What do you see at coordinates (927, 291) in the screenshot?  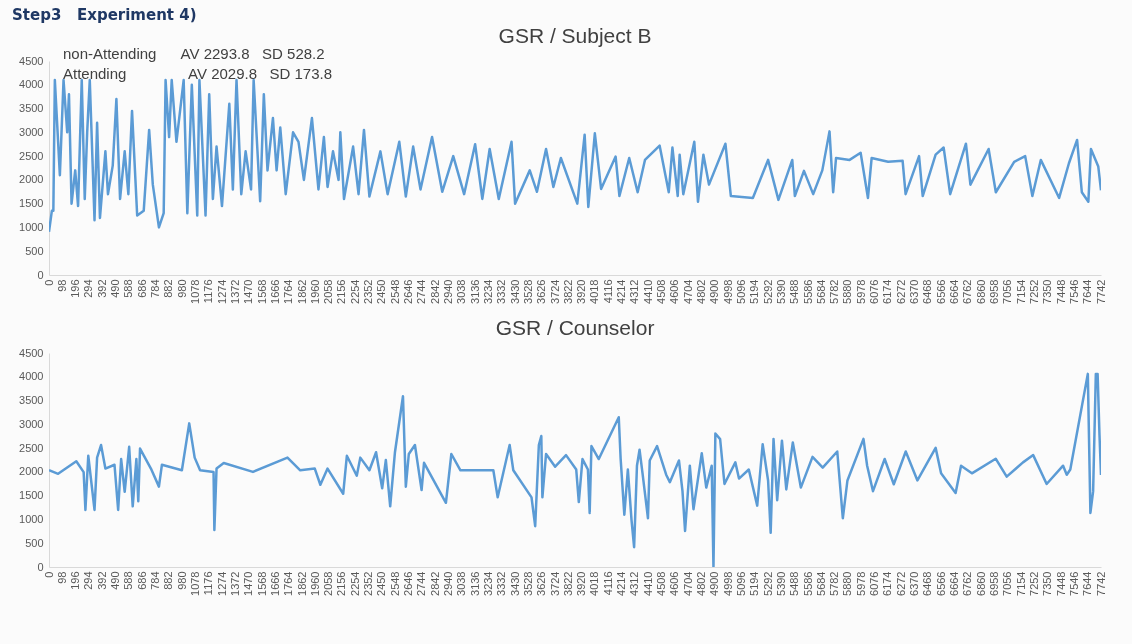 I see `x-tick-label: 6468` at bounding box center [927, 291].